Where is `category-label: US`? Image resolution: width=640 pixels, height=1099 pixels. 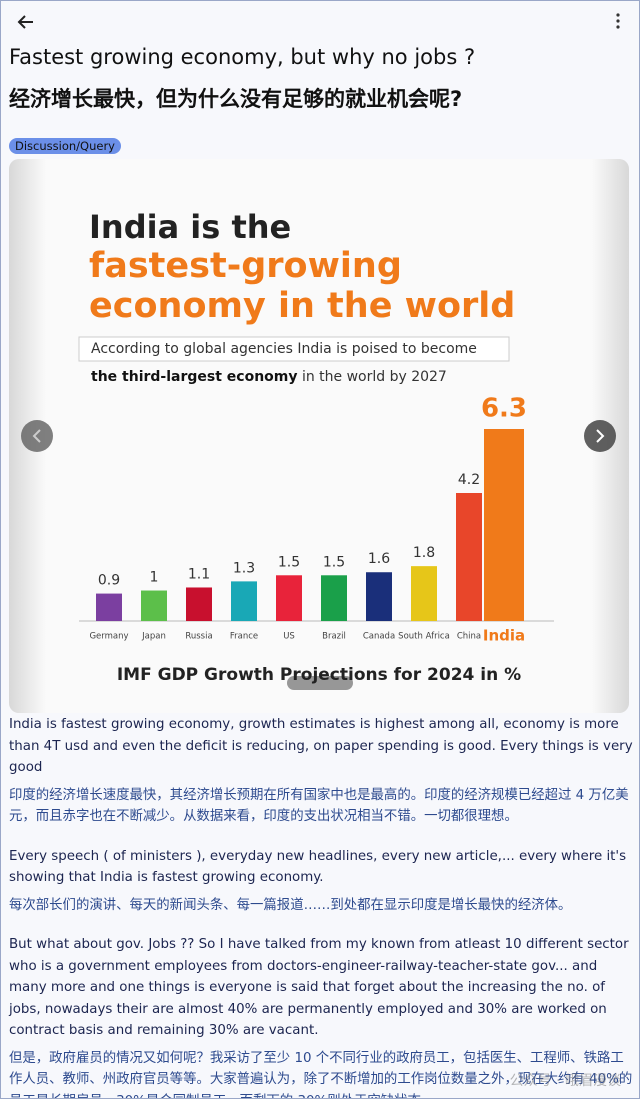
category-label: US is located at coordinates (289, 637).